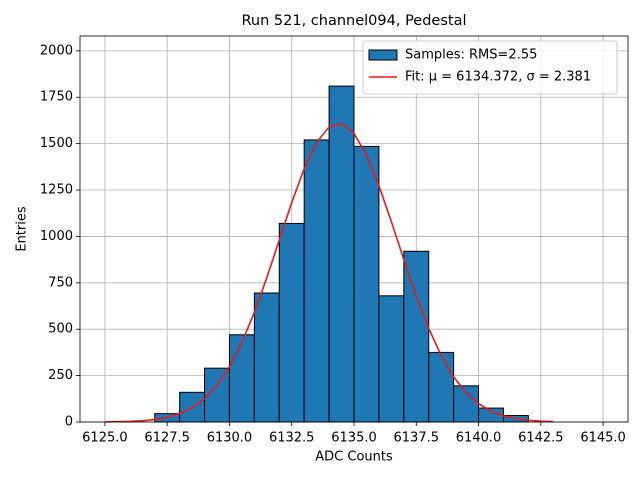 Image resolution: width=640 pixels, height=480 pixels. What do you see at coordinates (417, 438) in the screenshot?
I see `x-tick-label: 6137.5` at bounding box center [417, 438].